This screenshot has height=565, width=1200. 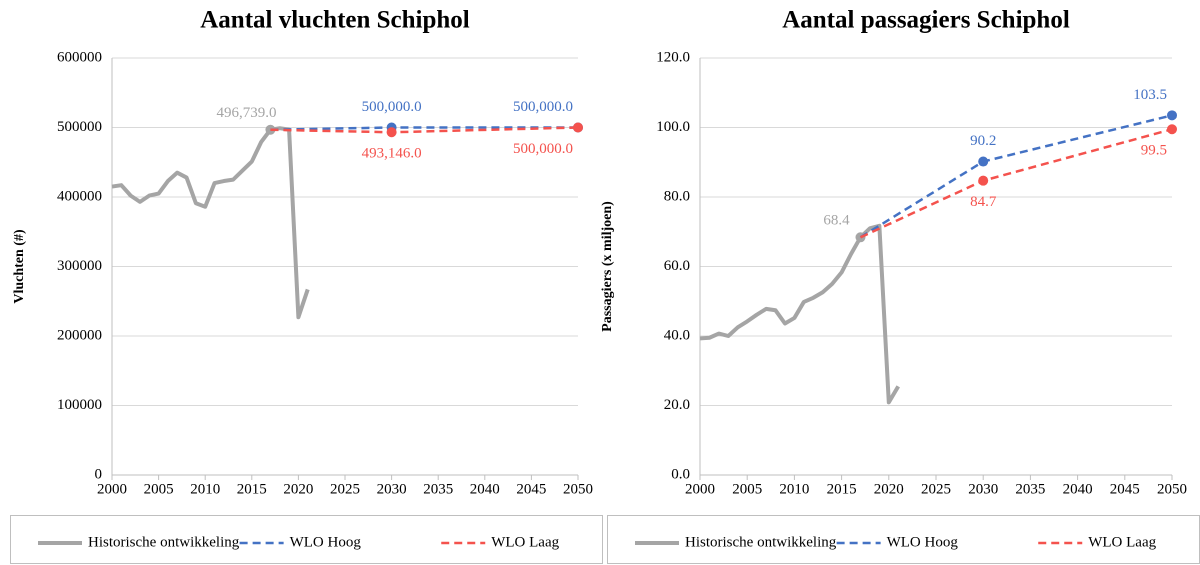 I want to click on y-tick-label: 60.0, so click(x=677, y=266).